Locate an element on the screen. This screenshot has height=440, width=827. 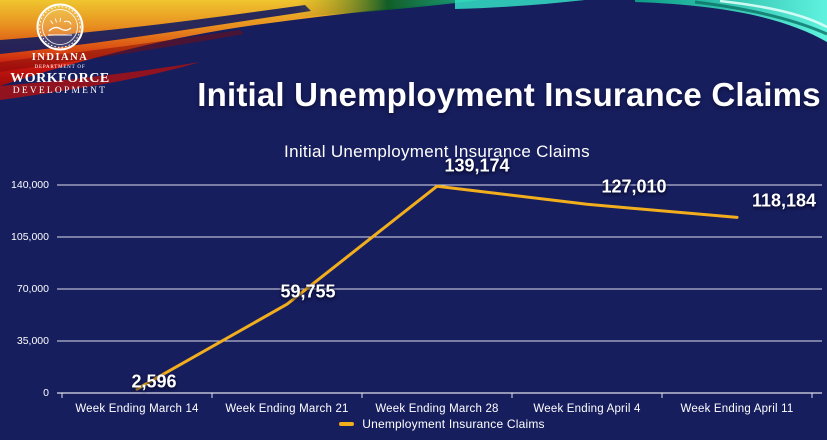
logo-text-indiana: INDIANA is located at coordinates (60, 57).